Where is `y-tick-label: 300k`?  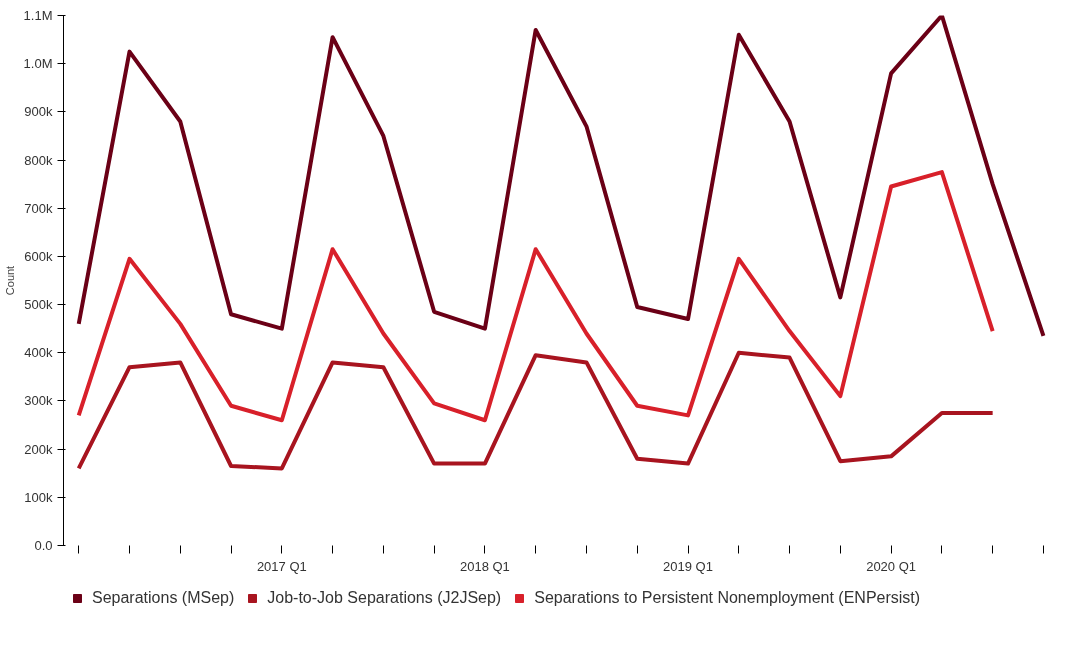
y-tick-label: 300k is located at coordinates (38, 401).